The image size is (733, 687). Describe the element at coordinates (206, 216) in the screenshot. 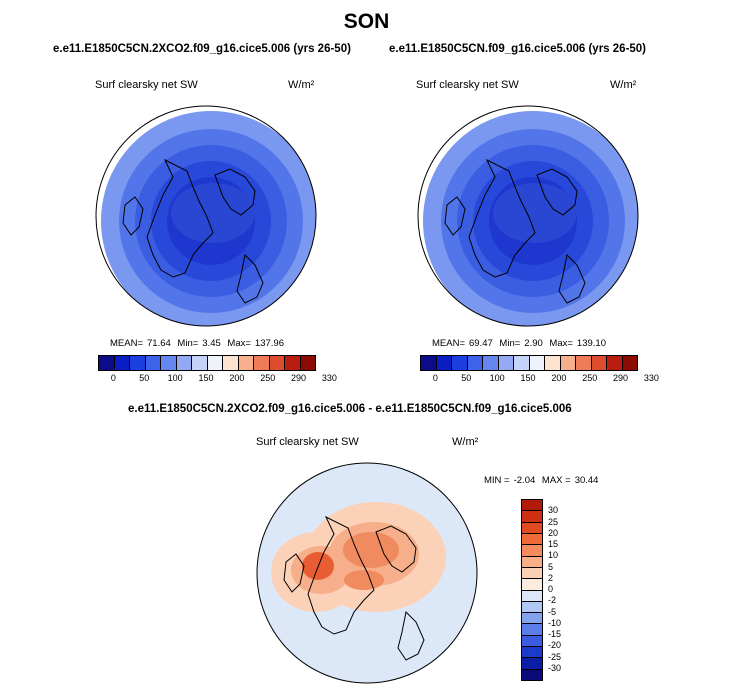

I see `panel-1-map` at that location.